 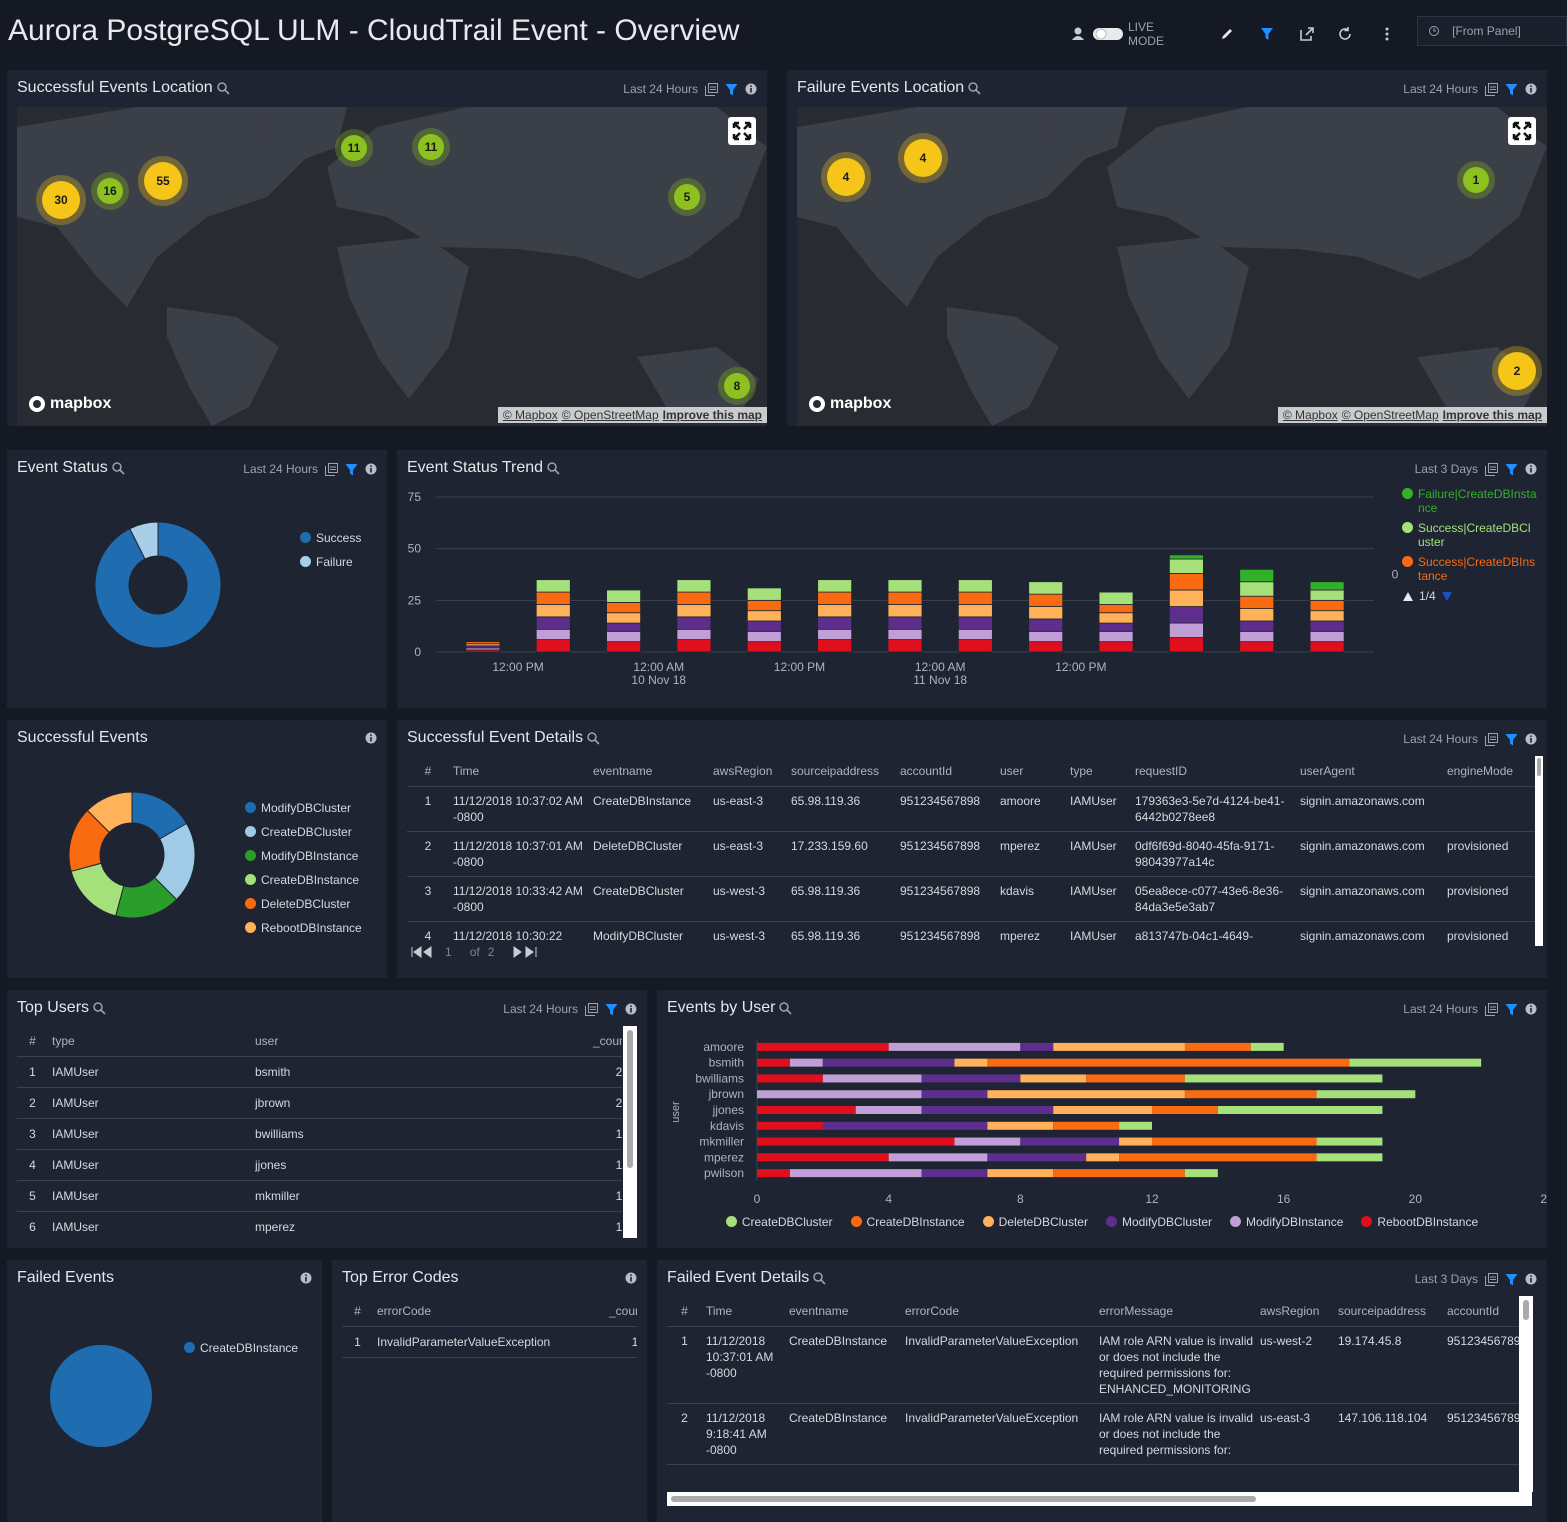 I want to click on column-header: engineMode, so click(x=1490, y=771).